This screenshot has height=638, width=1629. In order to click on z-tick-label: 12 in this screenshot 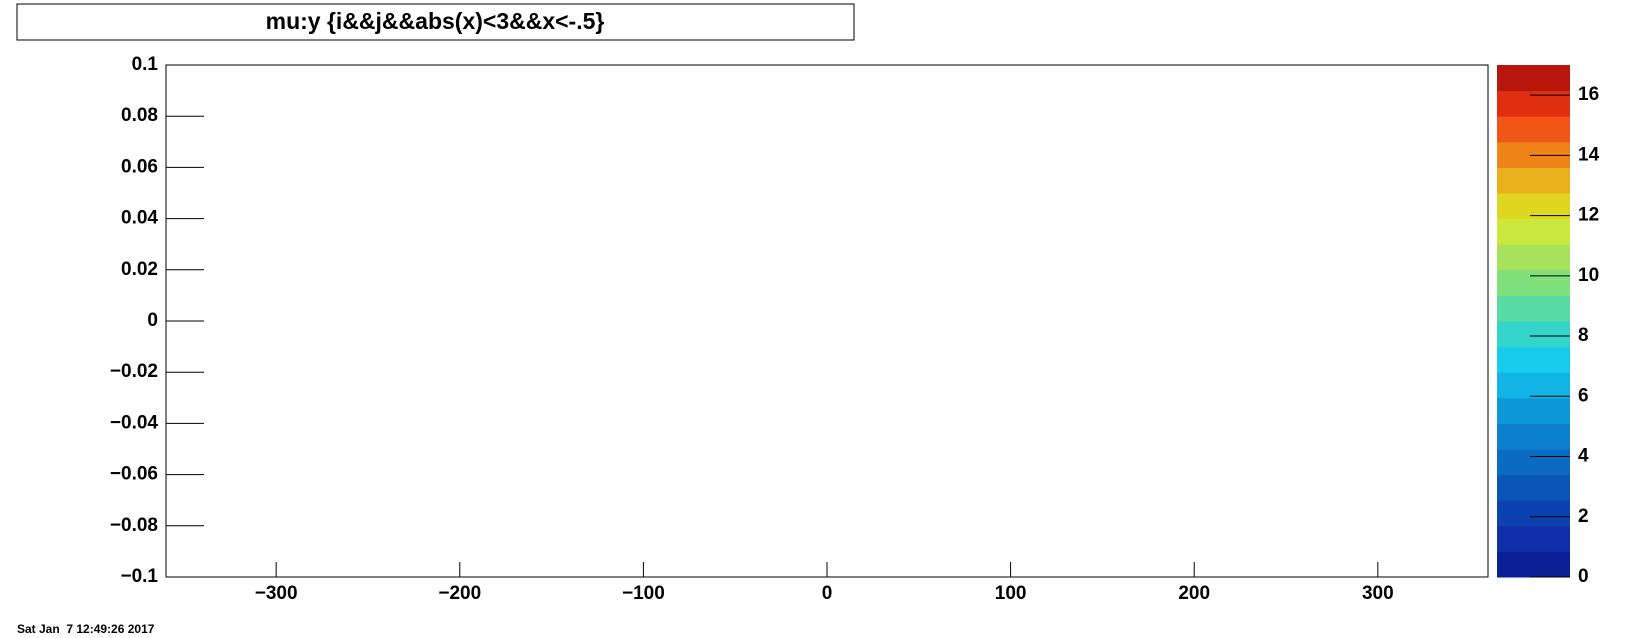, I will do `click(1588, 215)`.